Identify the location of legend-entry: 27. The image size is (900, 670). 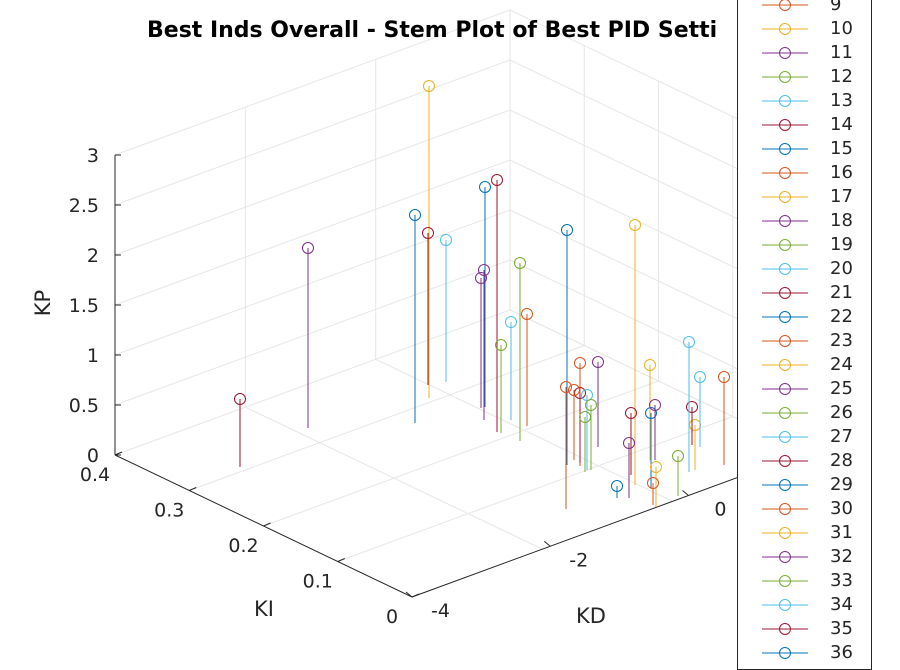
(804, 437).